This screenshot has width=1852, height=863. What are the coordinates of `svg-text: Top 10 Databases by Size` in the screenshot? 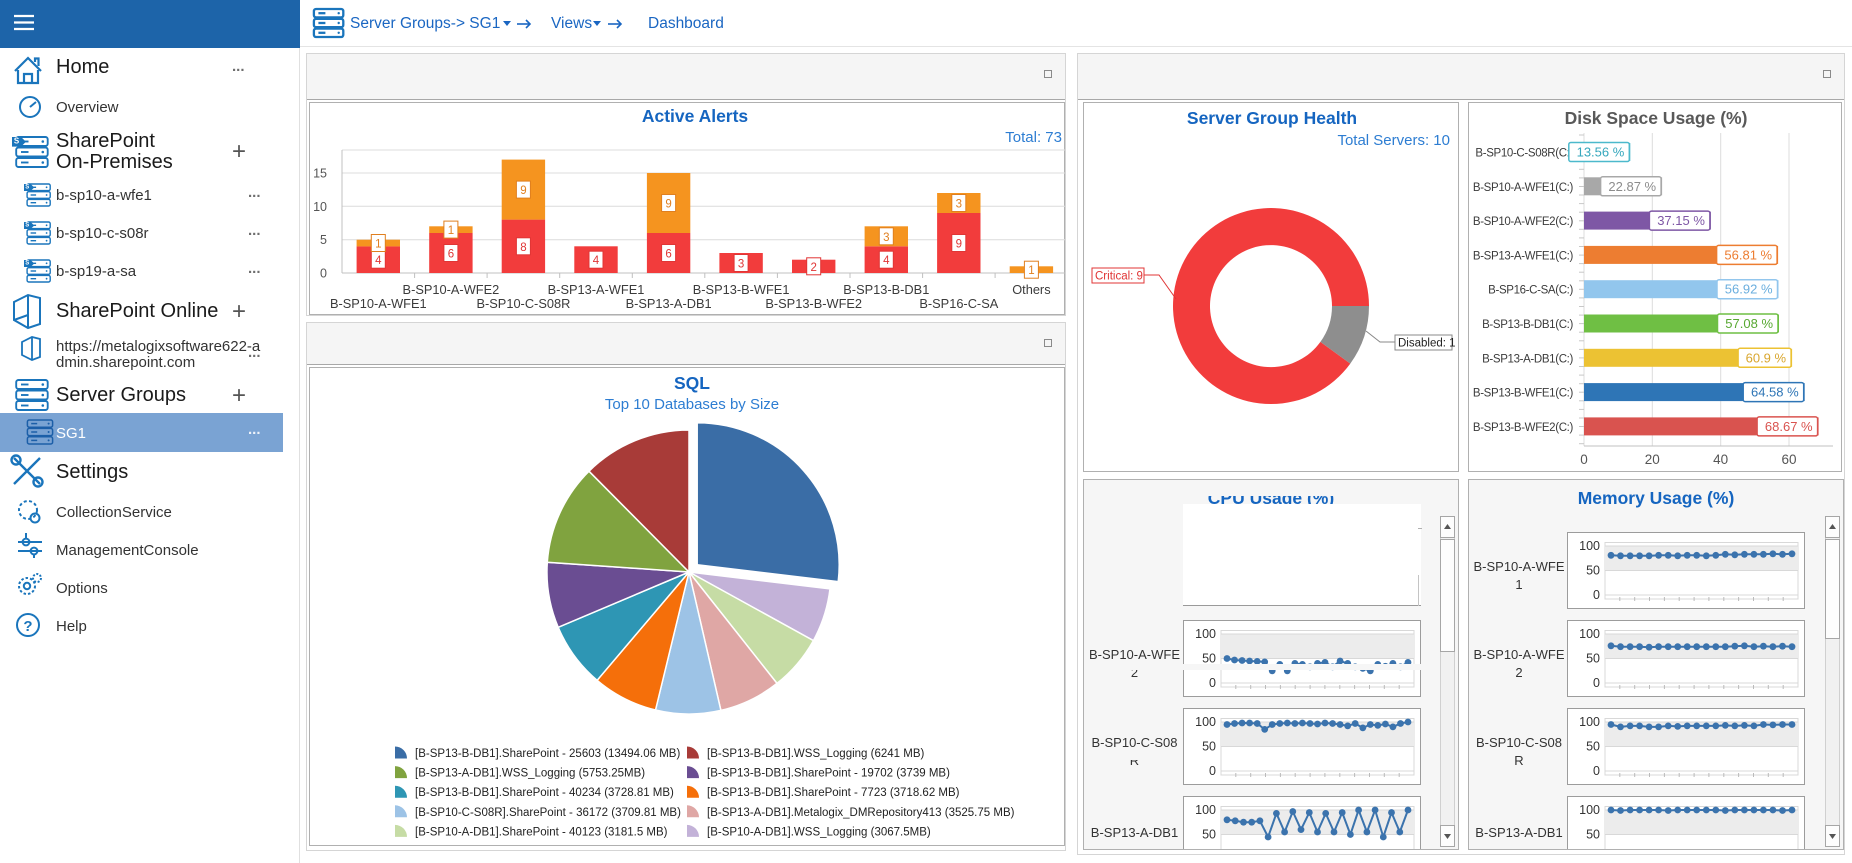 It's located at (692, 404).